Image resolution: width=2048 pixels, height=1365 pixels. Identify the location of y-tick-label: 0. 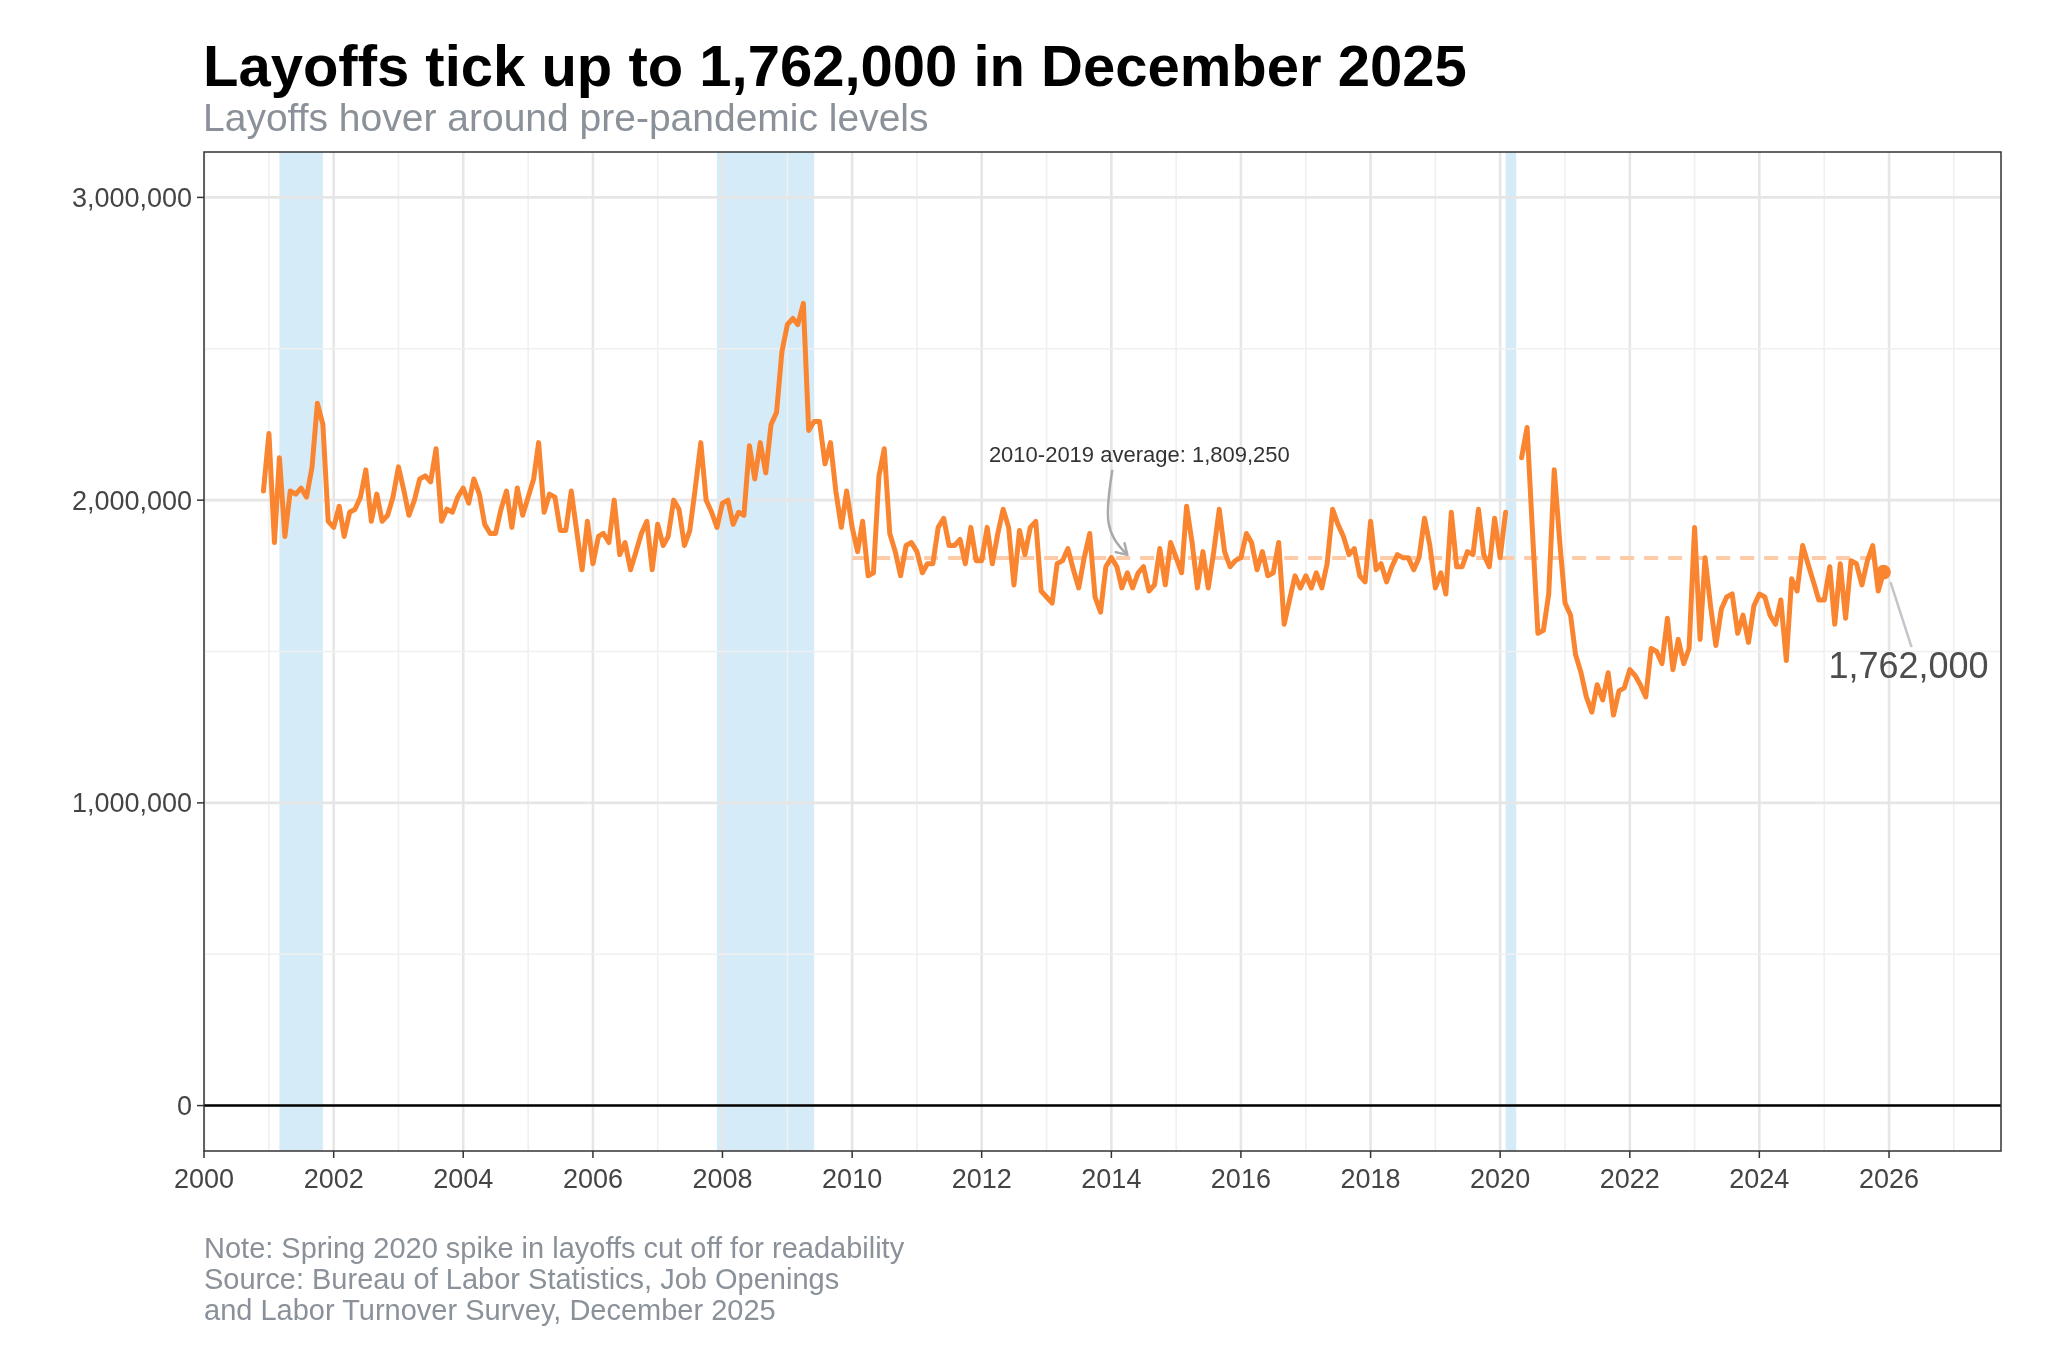
(184, 1106).